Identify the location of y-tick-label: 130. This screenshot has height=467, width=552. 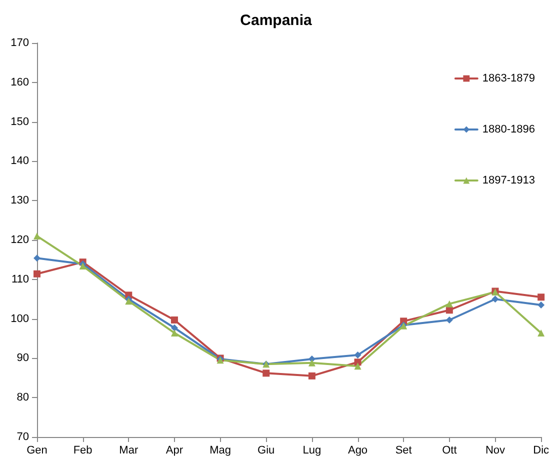
(19, 200).